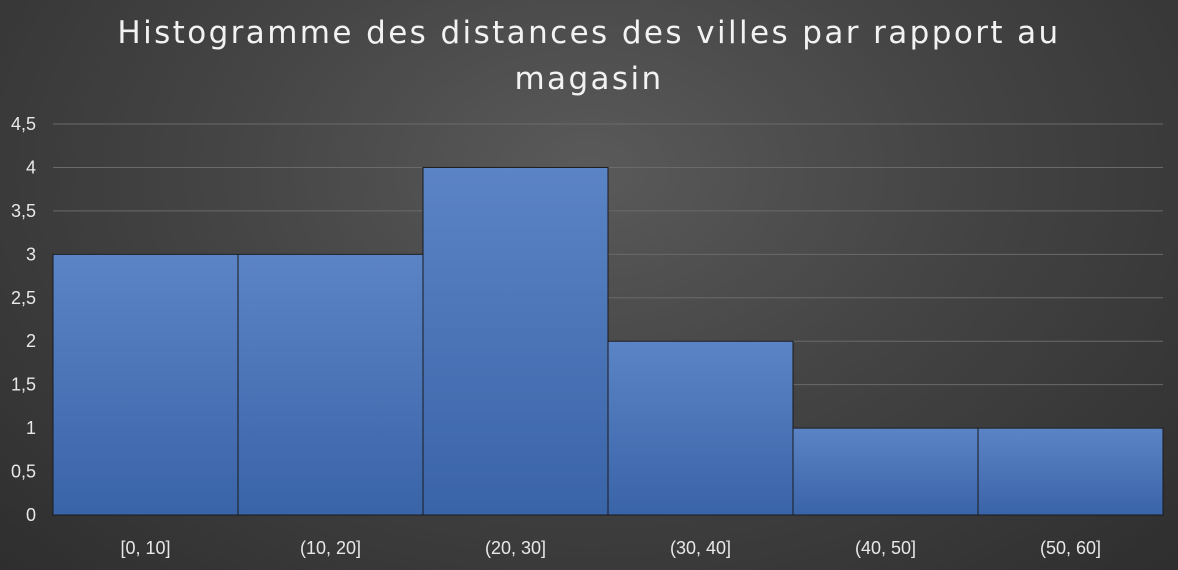 This screenshot has height=570, width=1178. I want to click on y-tick-label: 4, so click(31, 167).